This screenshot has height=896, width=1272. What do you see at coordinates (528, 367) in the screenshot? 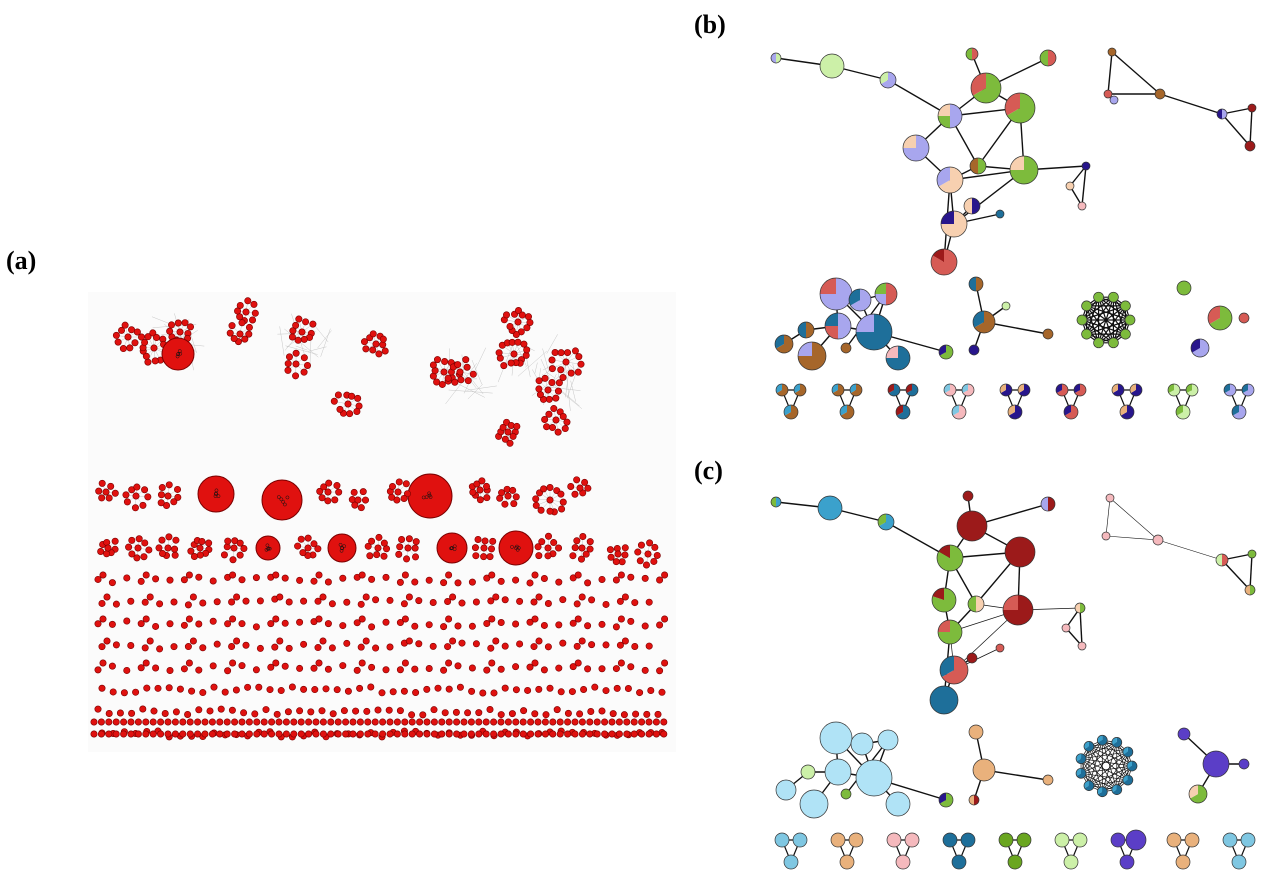
I see `network-edge` at bounding box center [528, 367].